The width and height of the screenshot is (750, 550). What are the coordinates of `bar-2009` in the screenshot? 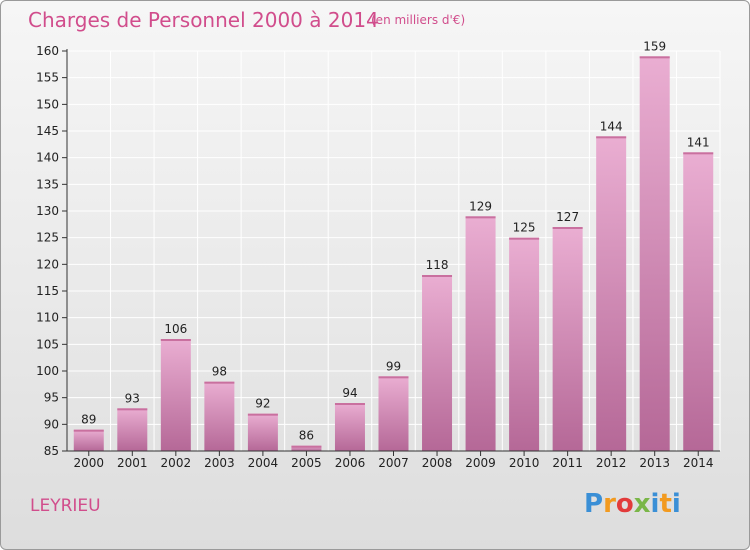 It's located at (480, 333).